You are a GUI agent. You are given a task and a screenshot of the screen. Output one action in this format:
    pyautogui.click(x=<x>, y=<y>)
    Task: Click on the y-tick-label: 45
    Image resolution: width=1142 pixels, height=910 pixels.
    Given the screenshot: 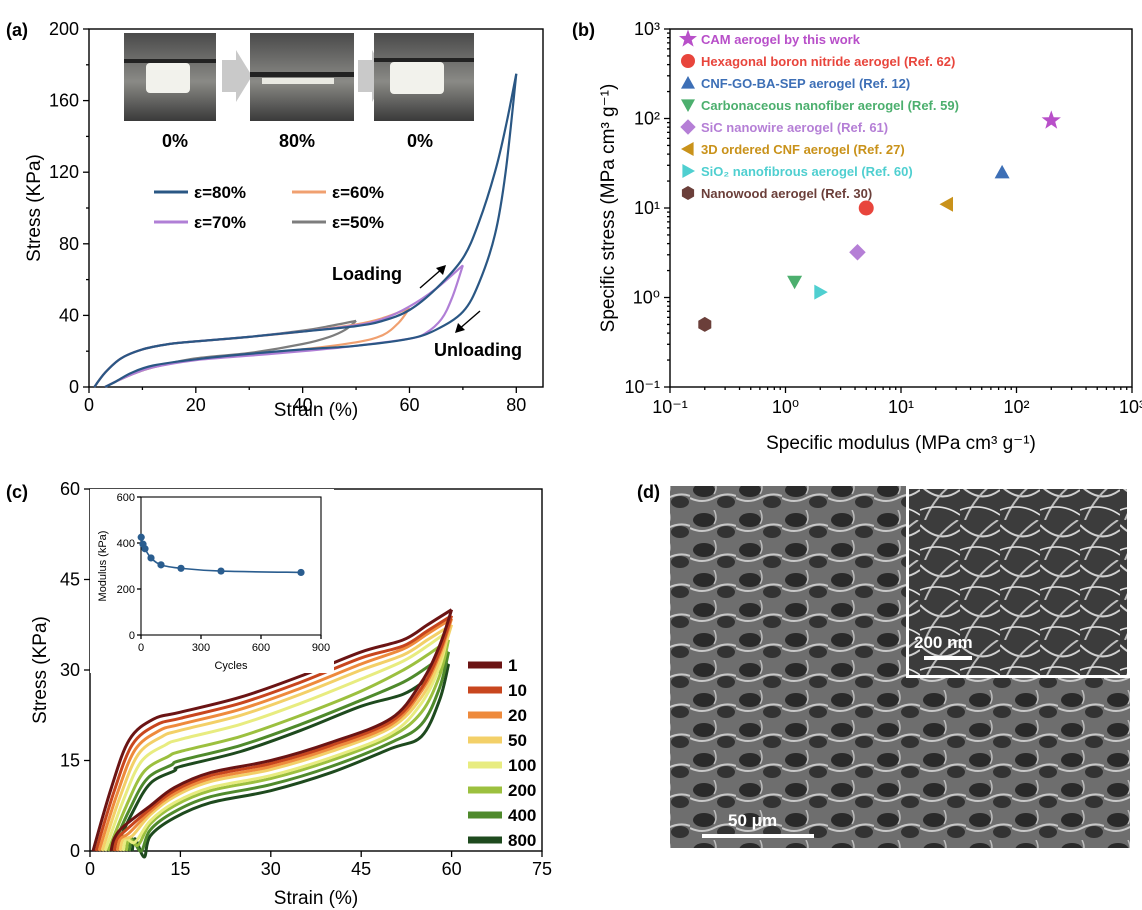 What is the action you would take?
    pyautogui.click(x=70, y=580)
    